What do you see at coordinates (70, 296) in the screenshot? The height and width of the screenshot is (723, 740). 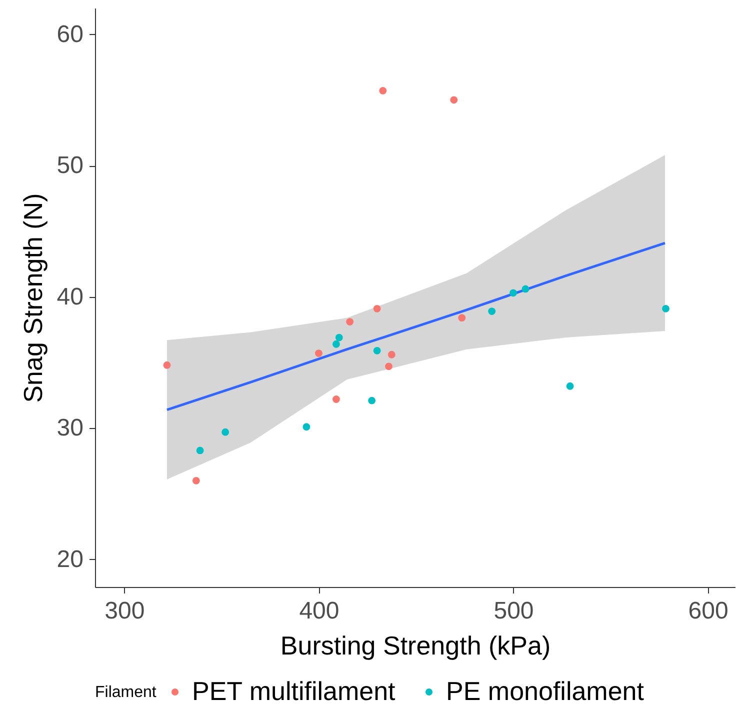 I see `y-tick-label: 40` at bounding box center [70, 296].